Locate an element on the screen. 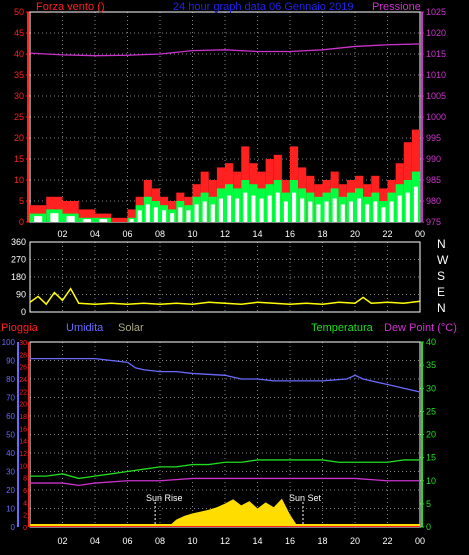  humidity-tick-label: 20 is located at coordinates (10, 490).